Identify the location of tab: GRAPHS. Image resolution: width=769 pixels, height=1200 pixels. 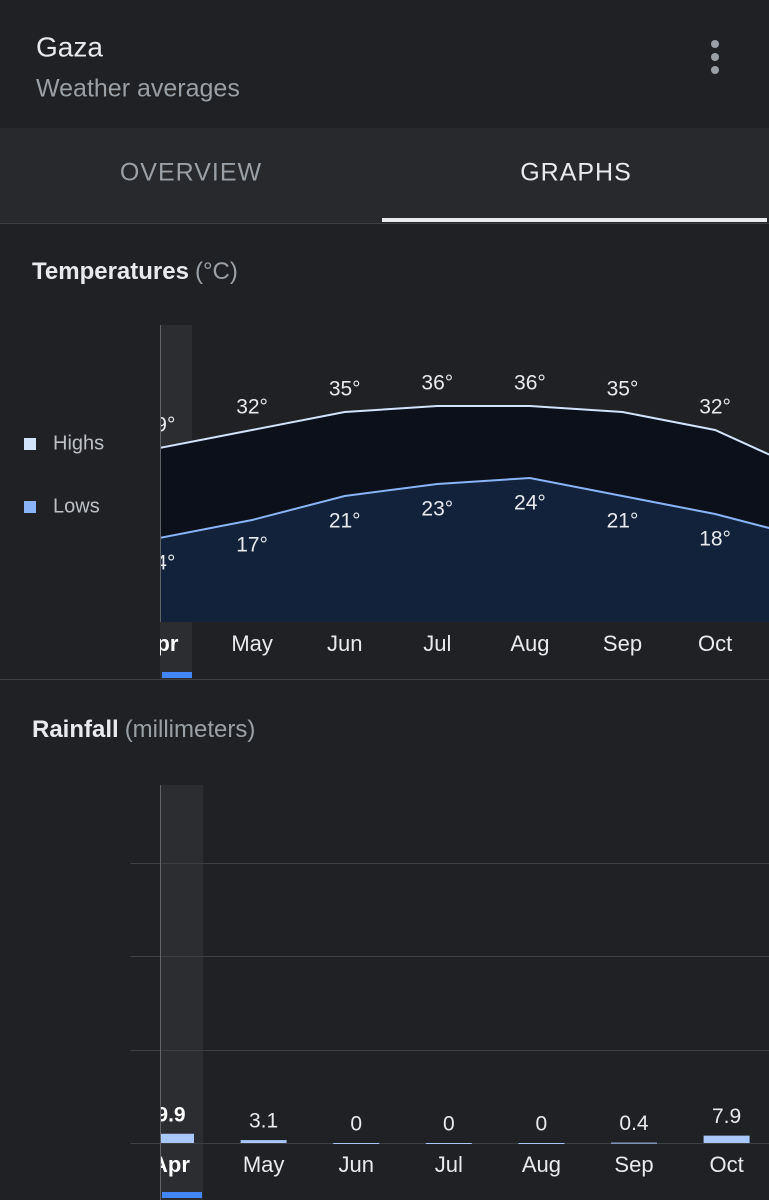
(576, 173).